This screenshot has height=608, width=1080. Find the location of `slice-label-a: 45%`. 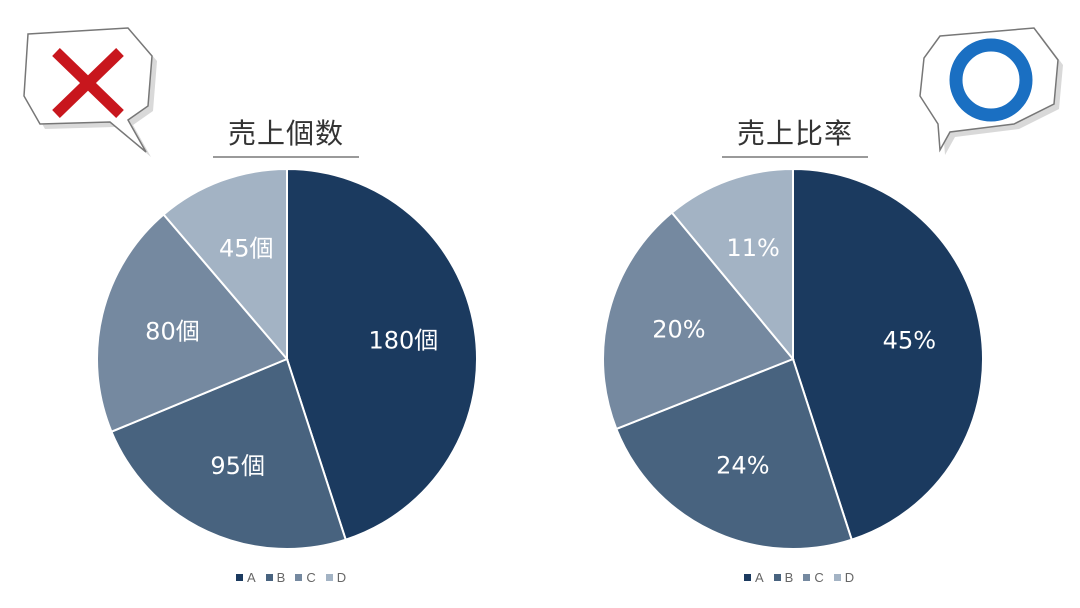

slice-label-a: 45% is located at coordinates (909, 341).